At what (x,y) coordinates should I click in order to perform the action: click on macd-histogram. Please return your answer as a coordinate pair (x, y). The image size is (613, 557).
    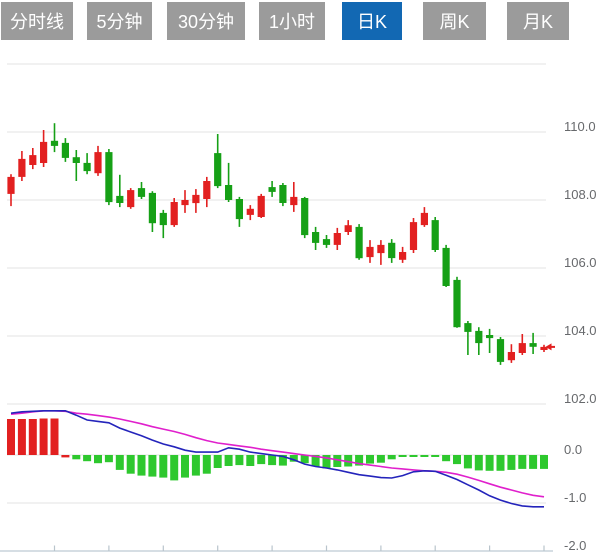
    Looking at the image, I should click on (277, 449).